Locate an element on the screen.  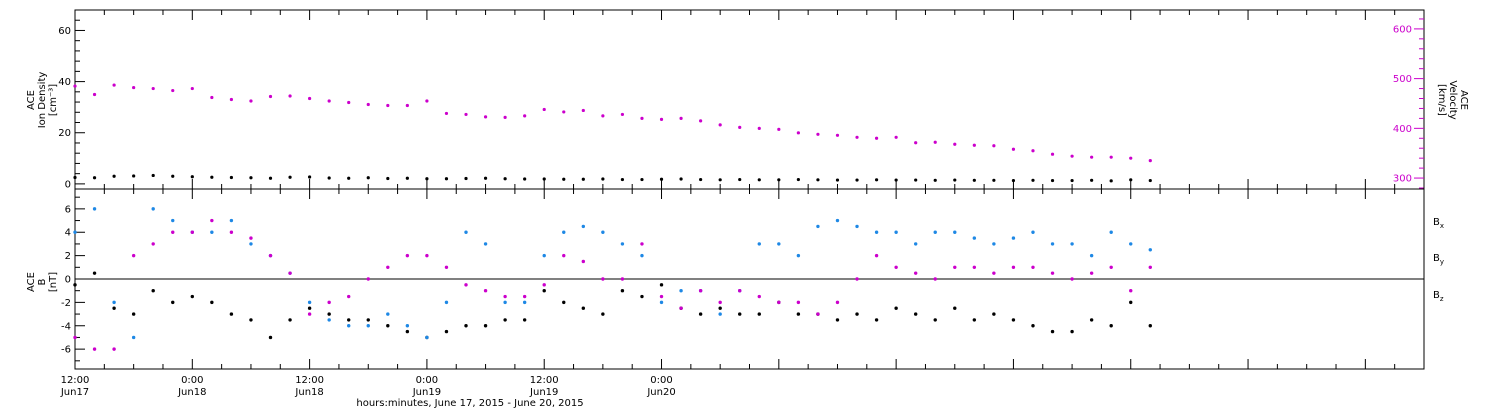
density-tick-label: 20 is located at coordinates (64, 133).